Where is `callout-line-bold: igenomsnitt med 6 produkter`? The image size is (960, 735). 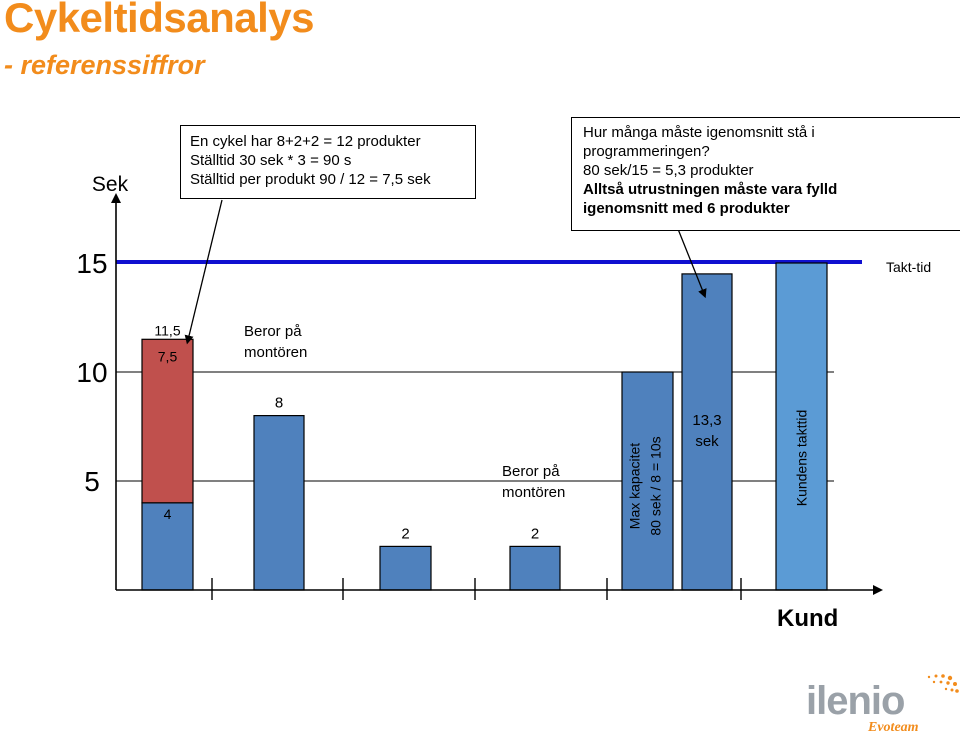 callout-line-bold: igenomsnitt med 6 produkter is located at coordinates (686, 208).